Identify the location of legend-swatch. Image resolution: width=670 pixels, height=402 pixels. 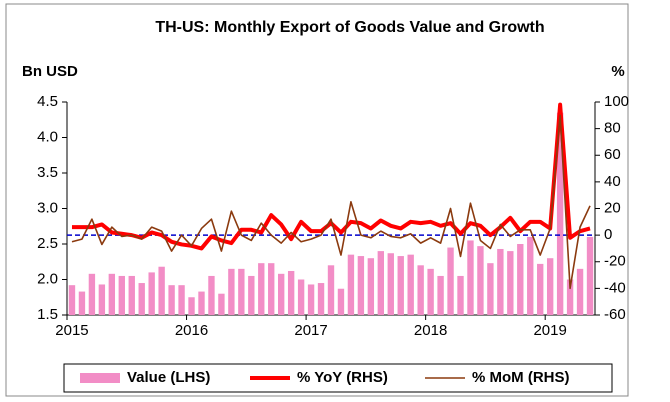
(100, 378).